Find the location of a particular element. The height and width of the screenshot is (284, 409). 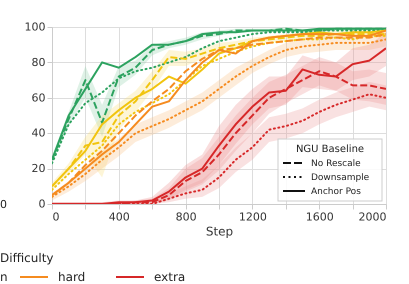

y-tick-label: 0 is located at coordinates (42, 204).